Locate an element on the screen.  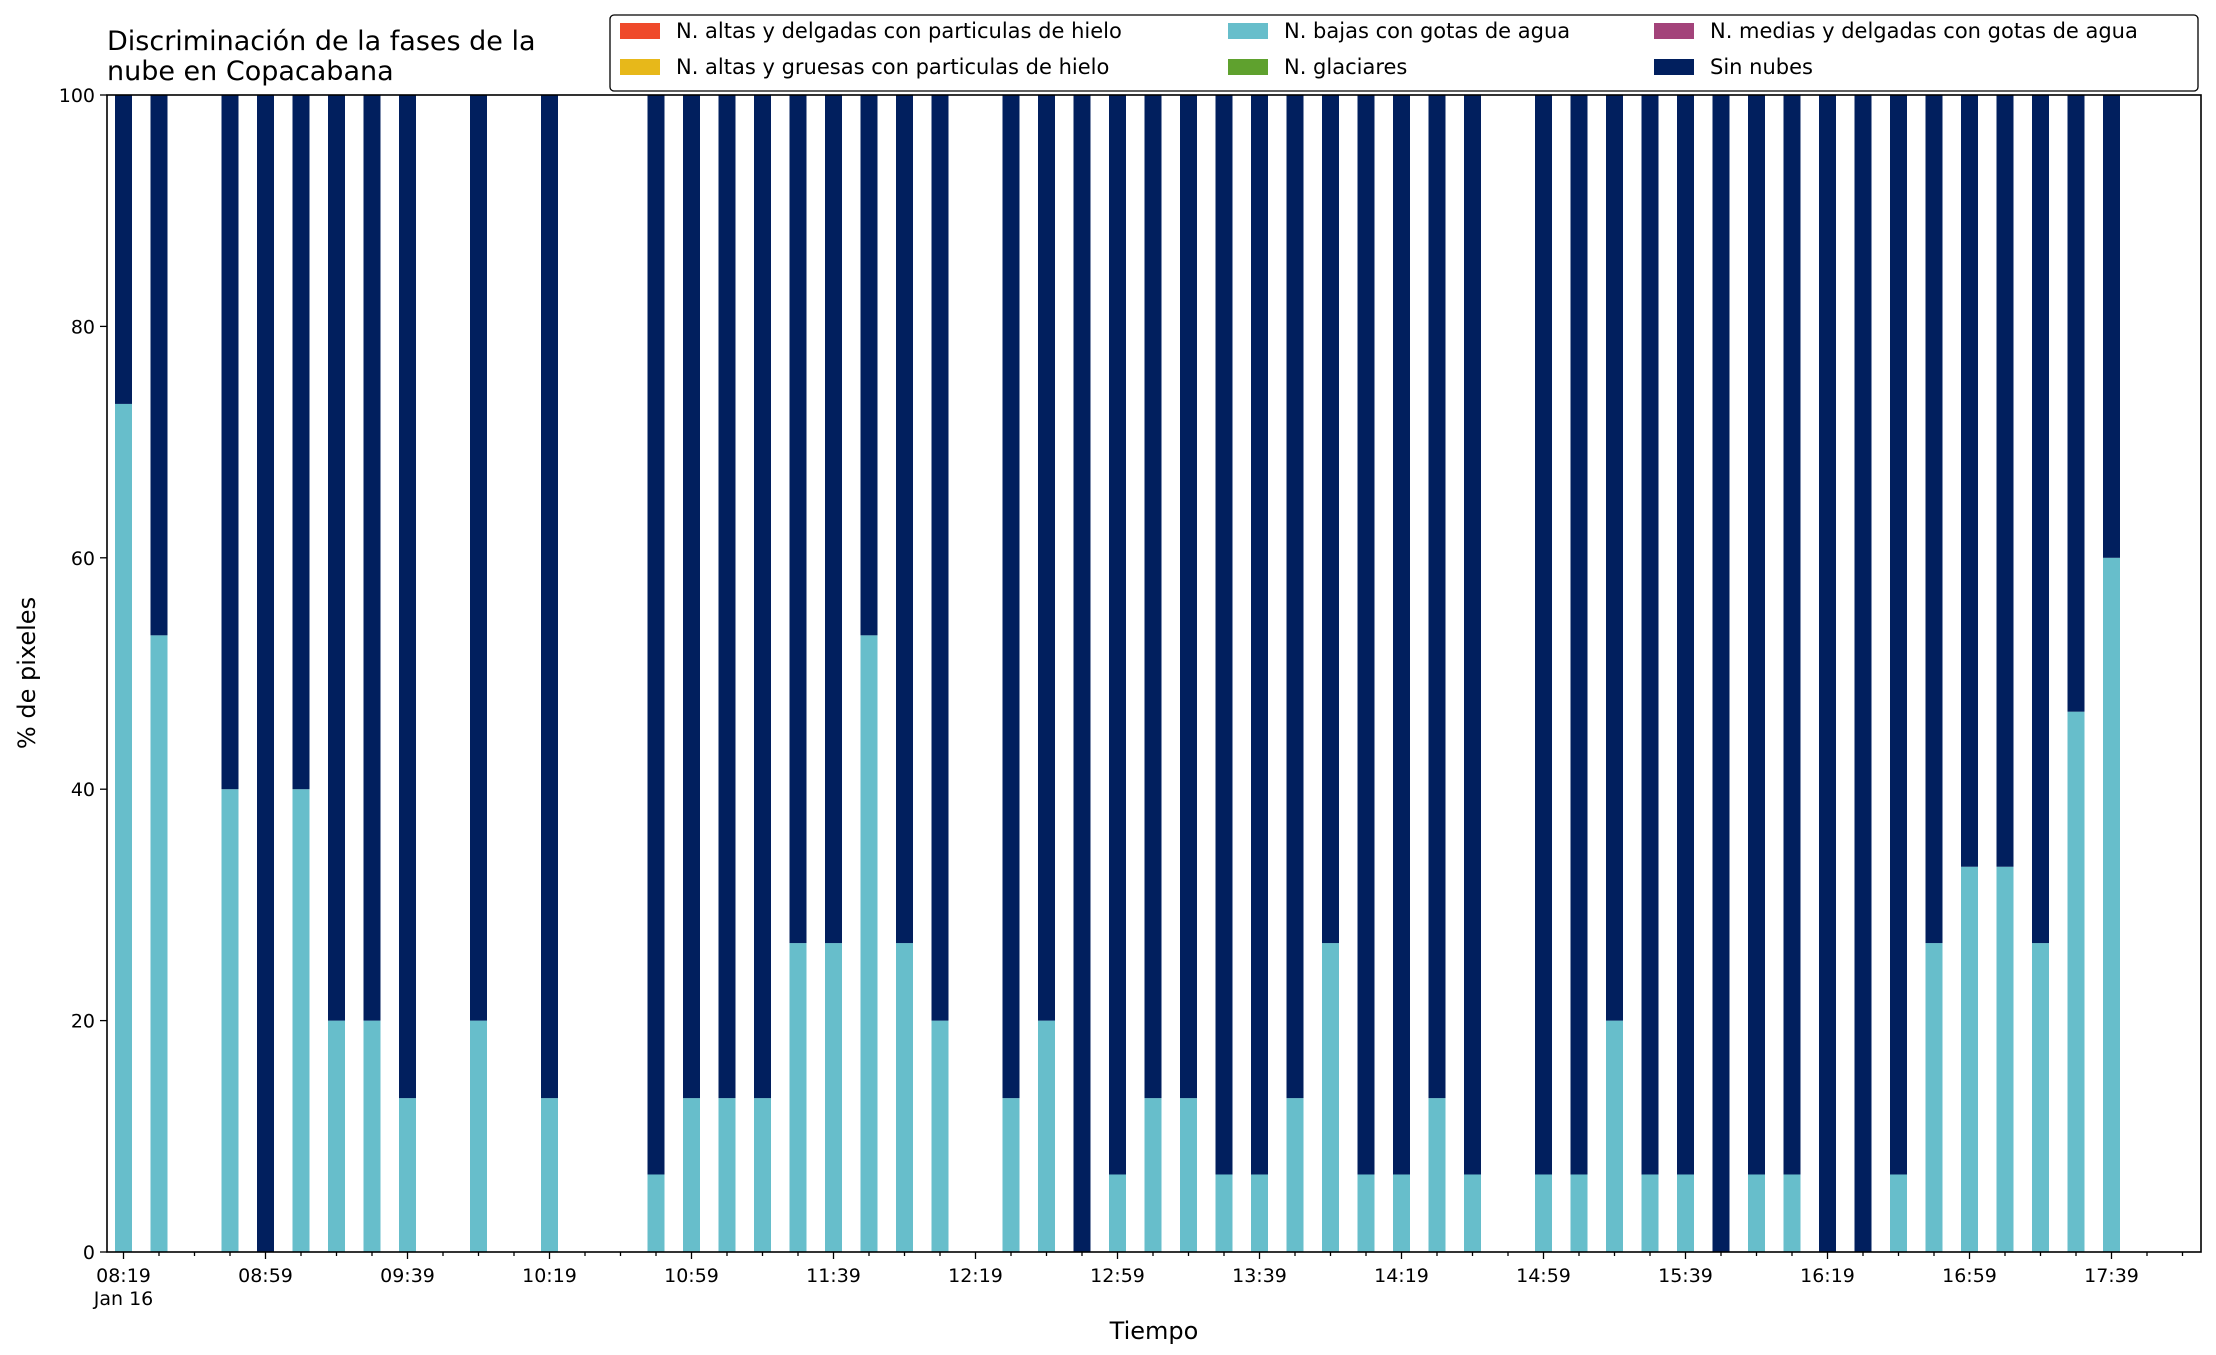
x-tick-label-line: 16:19 is located at coordinates (1827, 1276).